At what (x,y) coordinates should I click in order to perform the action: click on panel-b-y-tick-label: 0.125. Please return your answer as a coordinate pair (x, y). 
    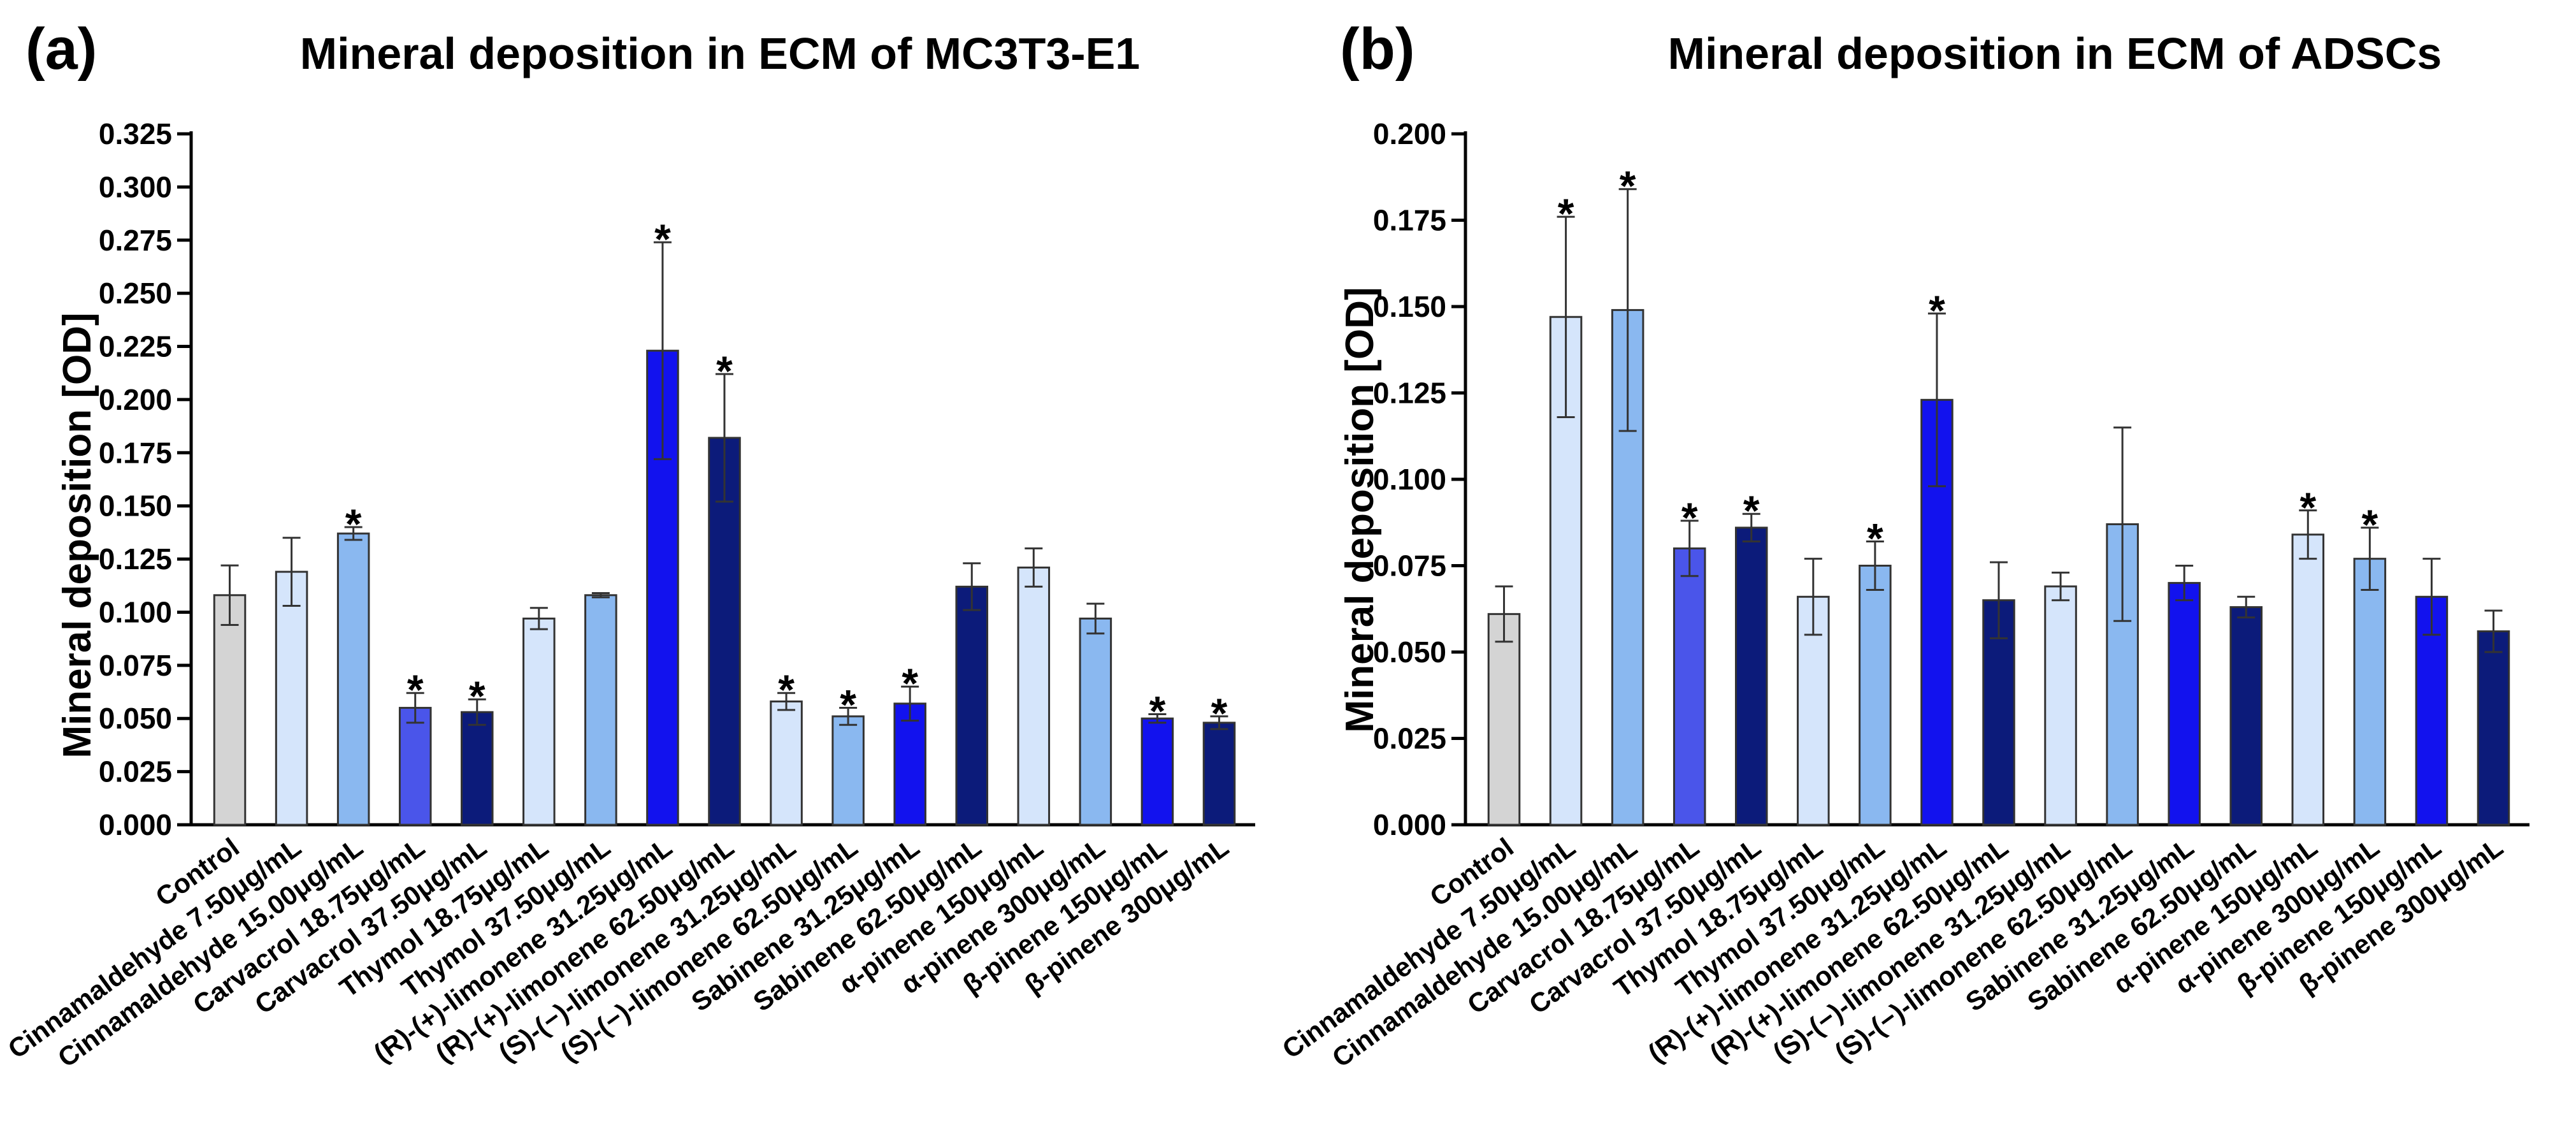
    Looking at the image, I should click on (1410, 393).